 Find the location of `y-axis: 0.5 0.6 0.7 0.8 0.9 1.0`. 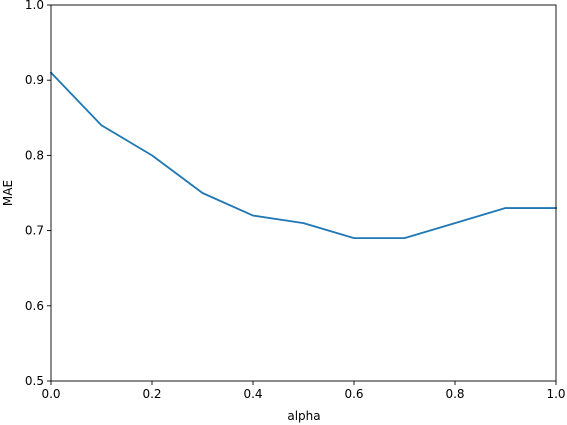

y-axis: 0.5 0.6 0.7 0.8 0.9 1.0 is located at coordinates (38, 194).